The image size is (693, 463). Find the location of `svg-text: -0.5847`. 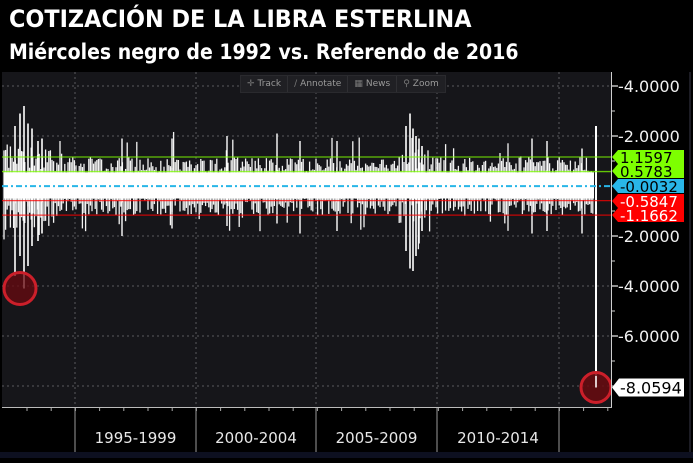

svg-text: -0.5847 is located at coordinates (649, 202).